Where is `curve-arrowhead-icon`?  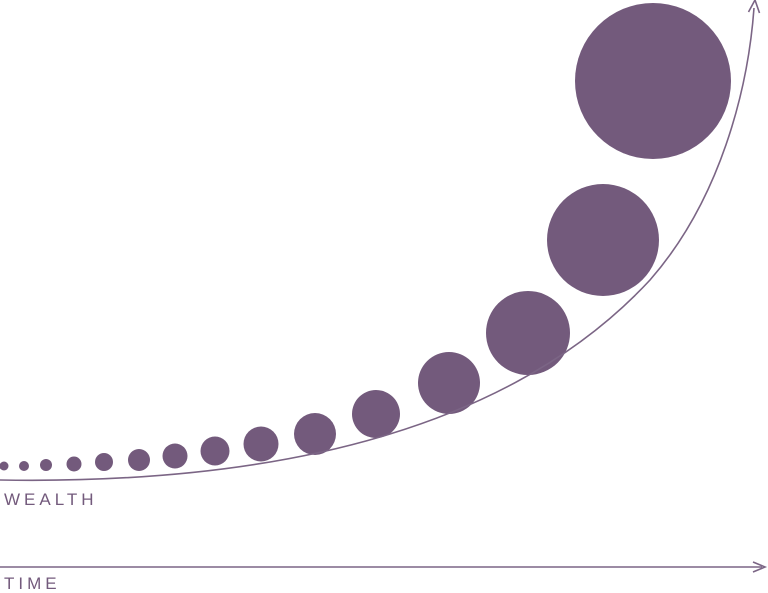 curve-arrowhead-icon is located at coordinates (754, 7).